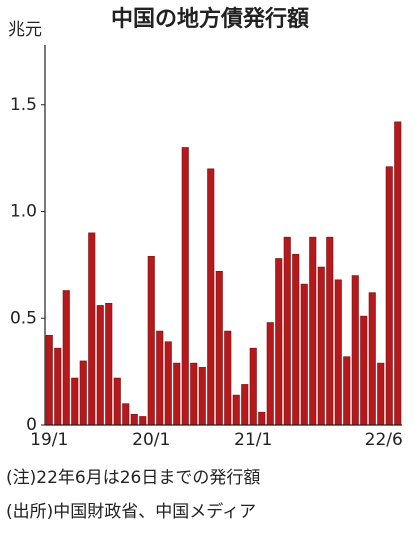 This screenshot has height=533, width=420. Describe the element at coordinates (25, 30) in the screenshot. I see `y-axis-label: 兆元` at that location.